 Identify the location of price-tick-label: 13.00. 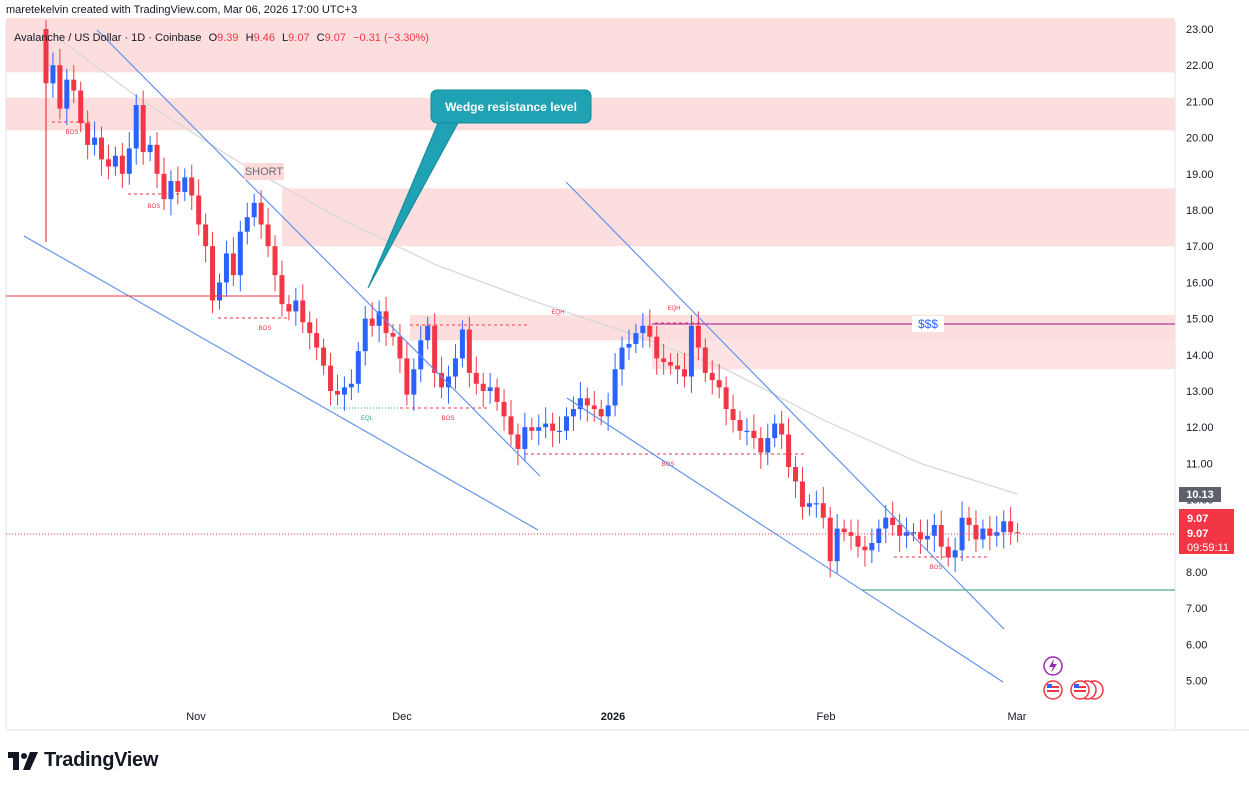
(1200, 392).